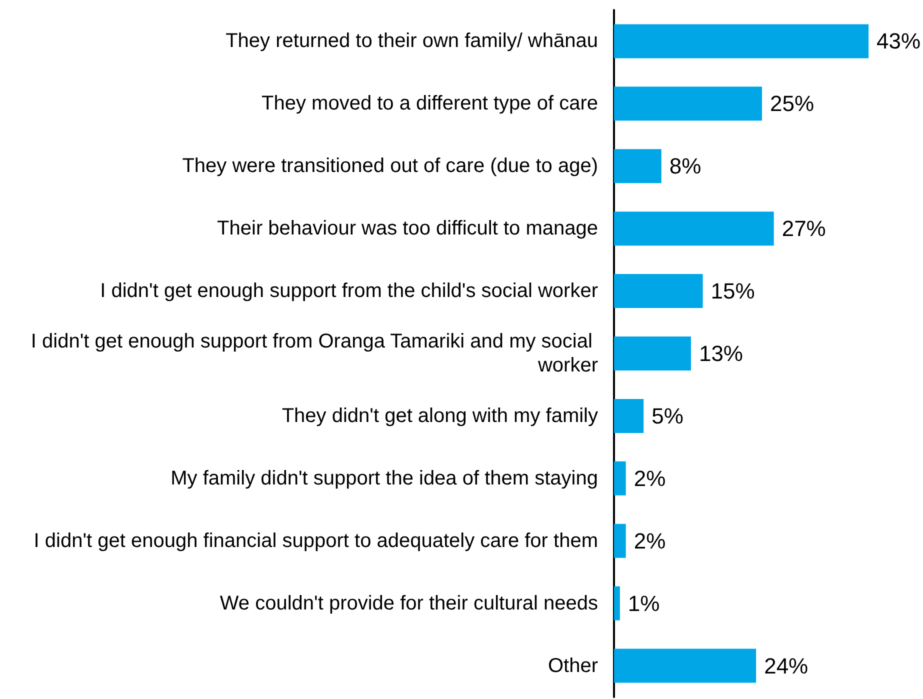  Describe the element at coordinates (792, 103) in the screenshot. I see `data-label: 25%` at that location.